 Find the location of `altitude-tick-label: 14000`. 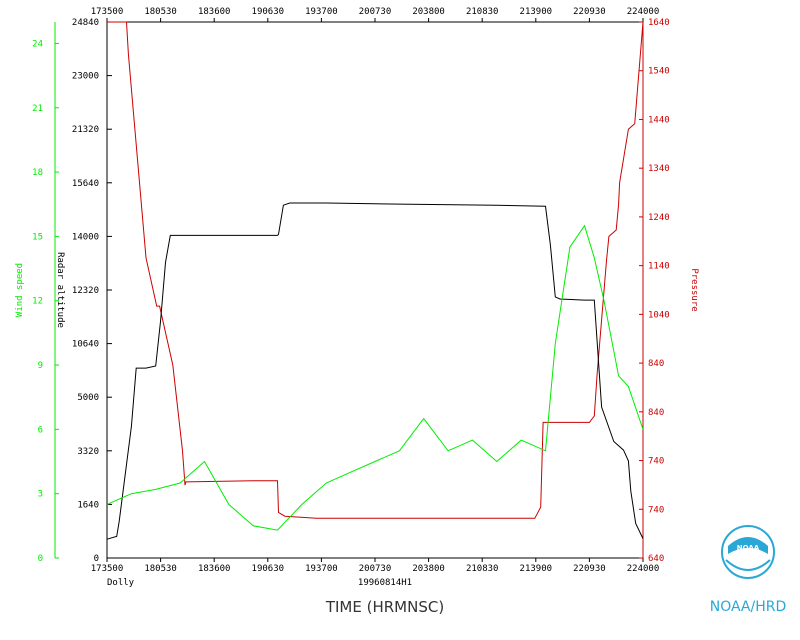

altitude-tick-label: 14000 is located at coordinates (85, 237).